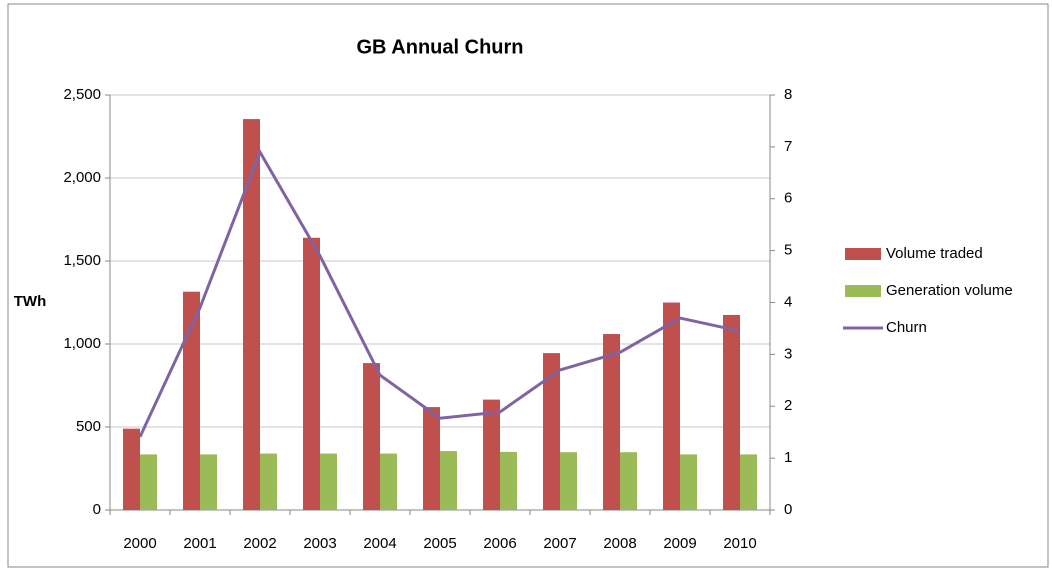 Image resolution: width=1052 pixels, height=571 pixels. I want to click on x-tick-label: 2004, so click(379, 543).